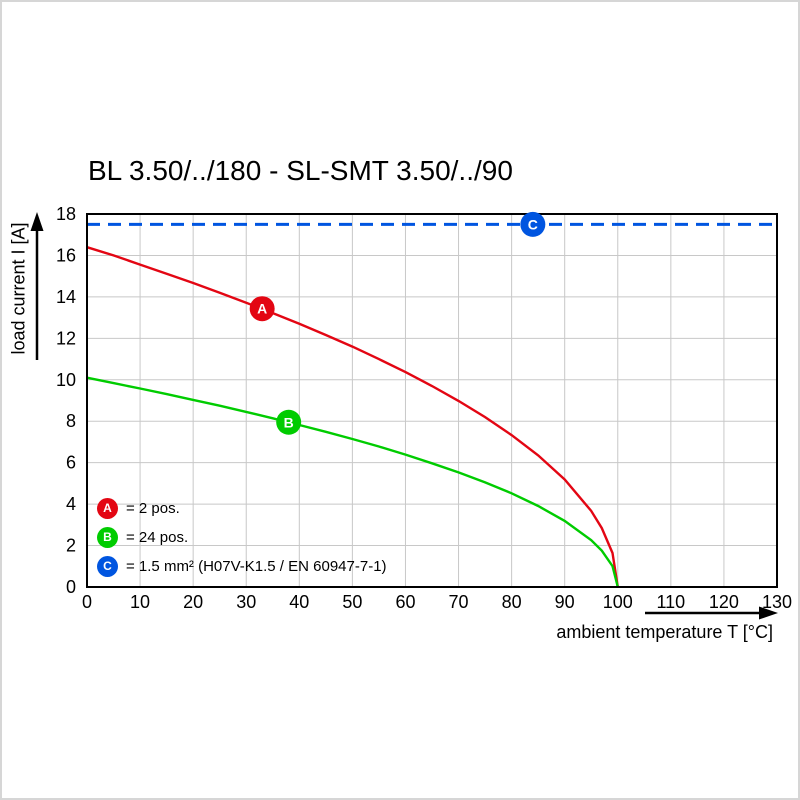 The width and height of the screenshot is (800, 800). I want to click on marker-B, so click(289, 422).